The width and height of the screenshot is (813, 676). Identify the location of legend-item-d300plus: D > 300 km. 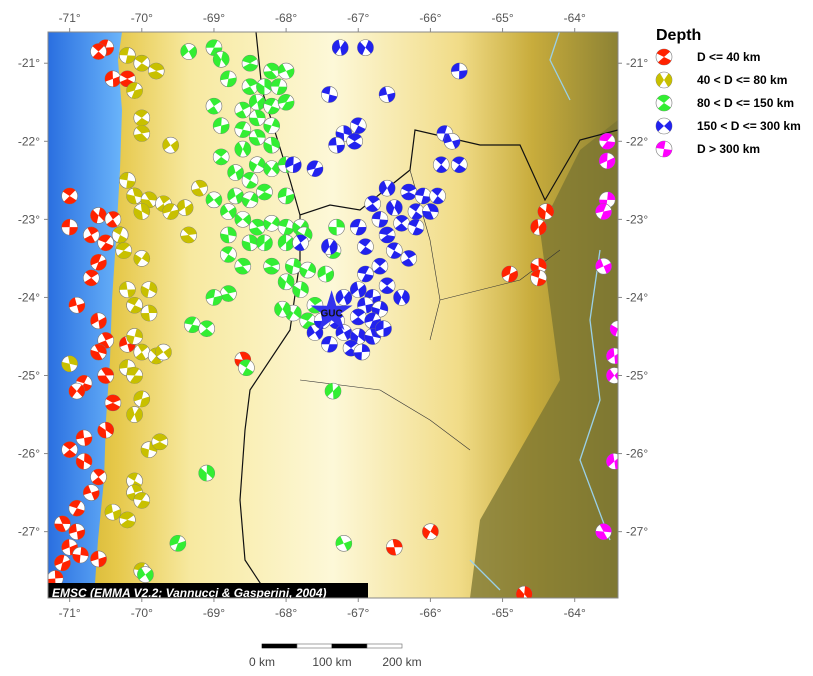
(707, 149).